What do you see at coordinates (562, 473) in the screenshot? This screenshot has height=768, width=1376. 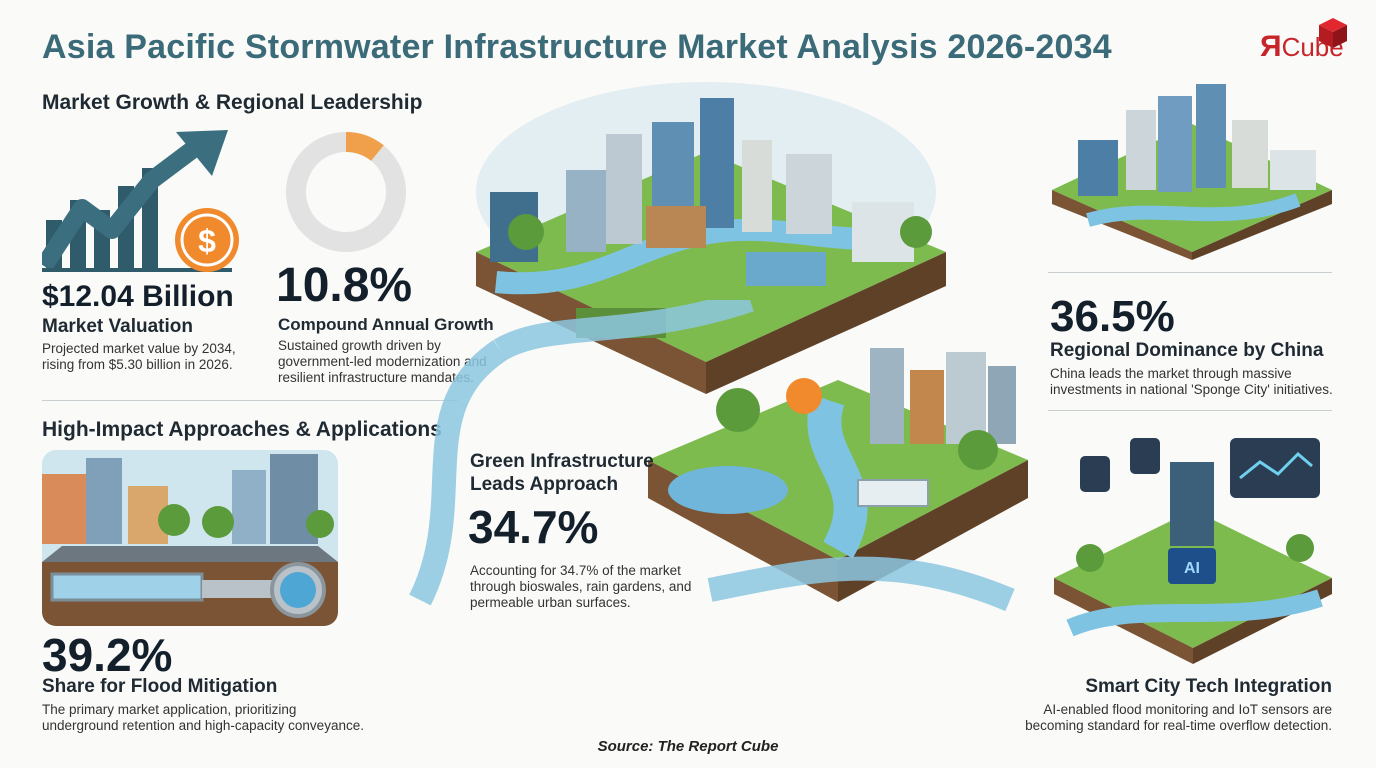 I see `green-label: Green Infrastructure Leads Approach` at bounding box center [562, 473].